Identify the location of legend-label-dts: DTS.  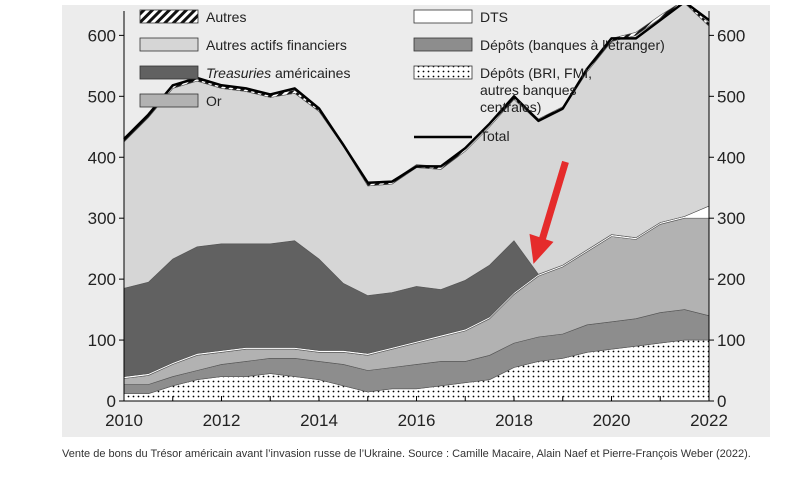
(494, 17).